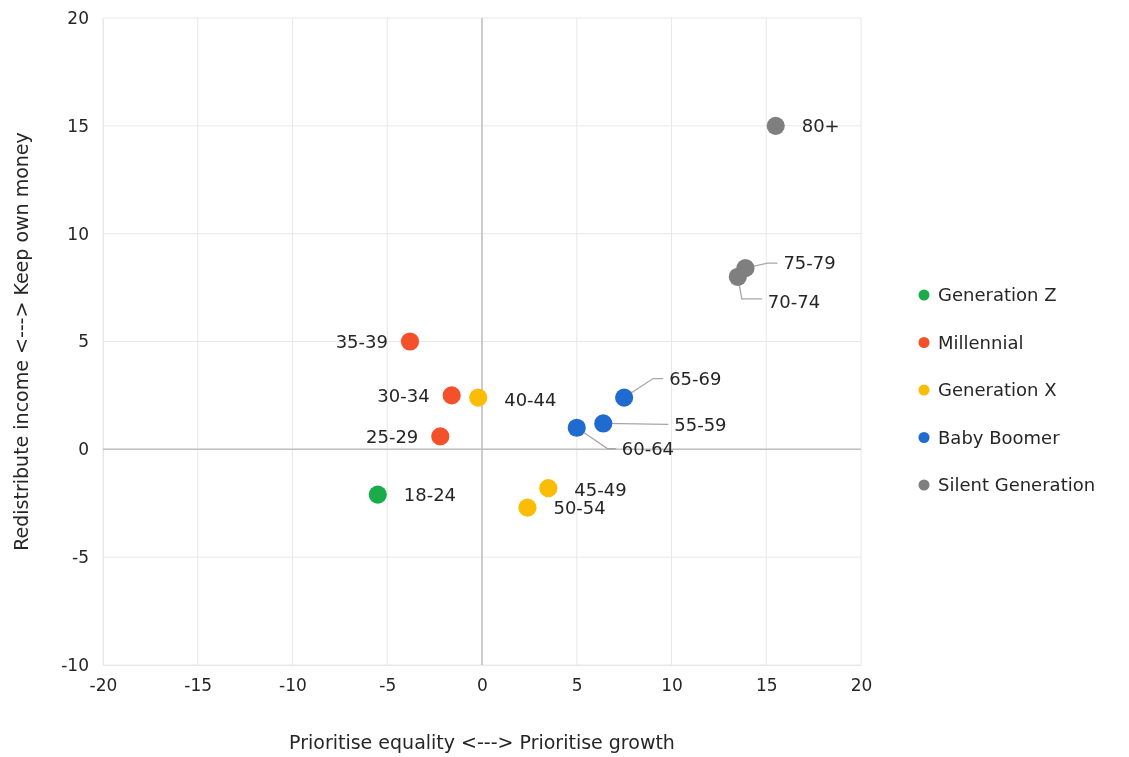  Describe the element at coordinates (695, 378) in the screenshot. I see `annotation: 65-69` at that location.